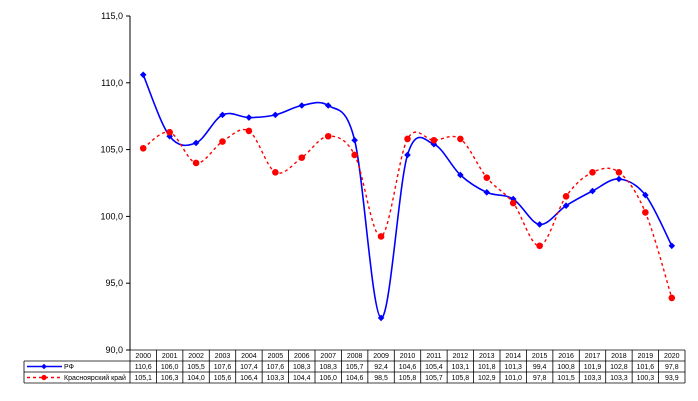 Image resolution: width=698 pixels, height=401 pixels. I want to click on data-label-0: 110,6, so click(143, 367).